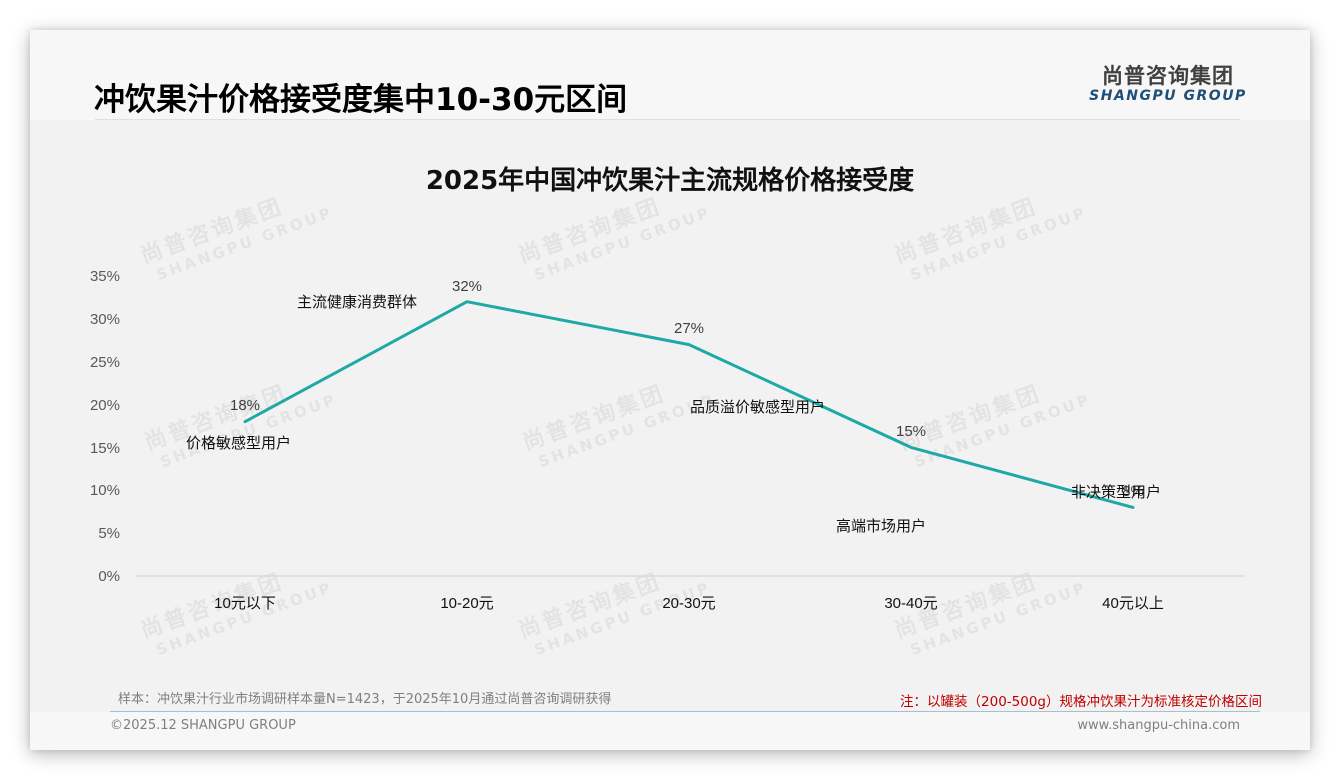 This screenshot has width=1340, height=780. What do you see at coordinates (245, 603) in the screenshot?
I see `x-tick: 10元以下` at bounding box center [245, 603].